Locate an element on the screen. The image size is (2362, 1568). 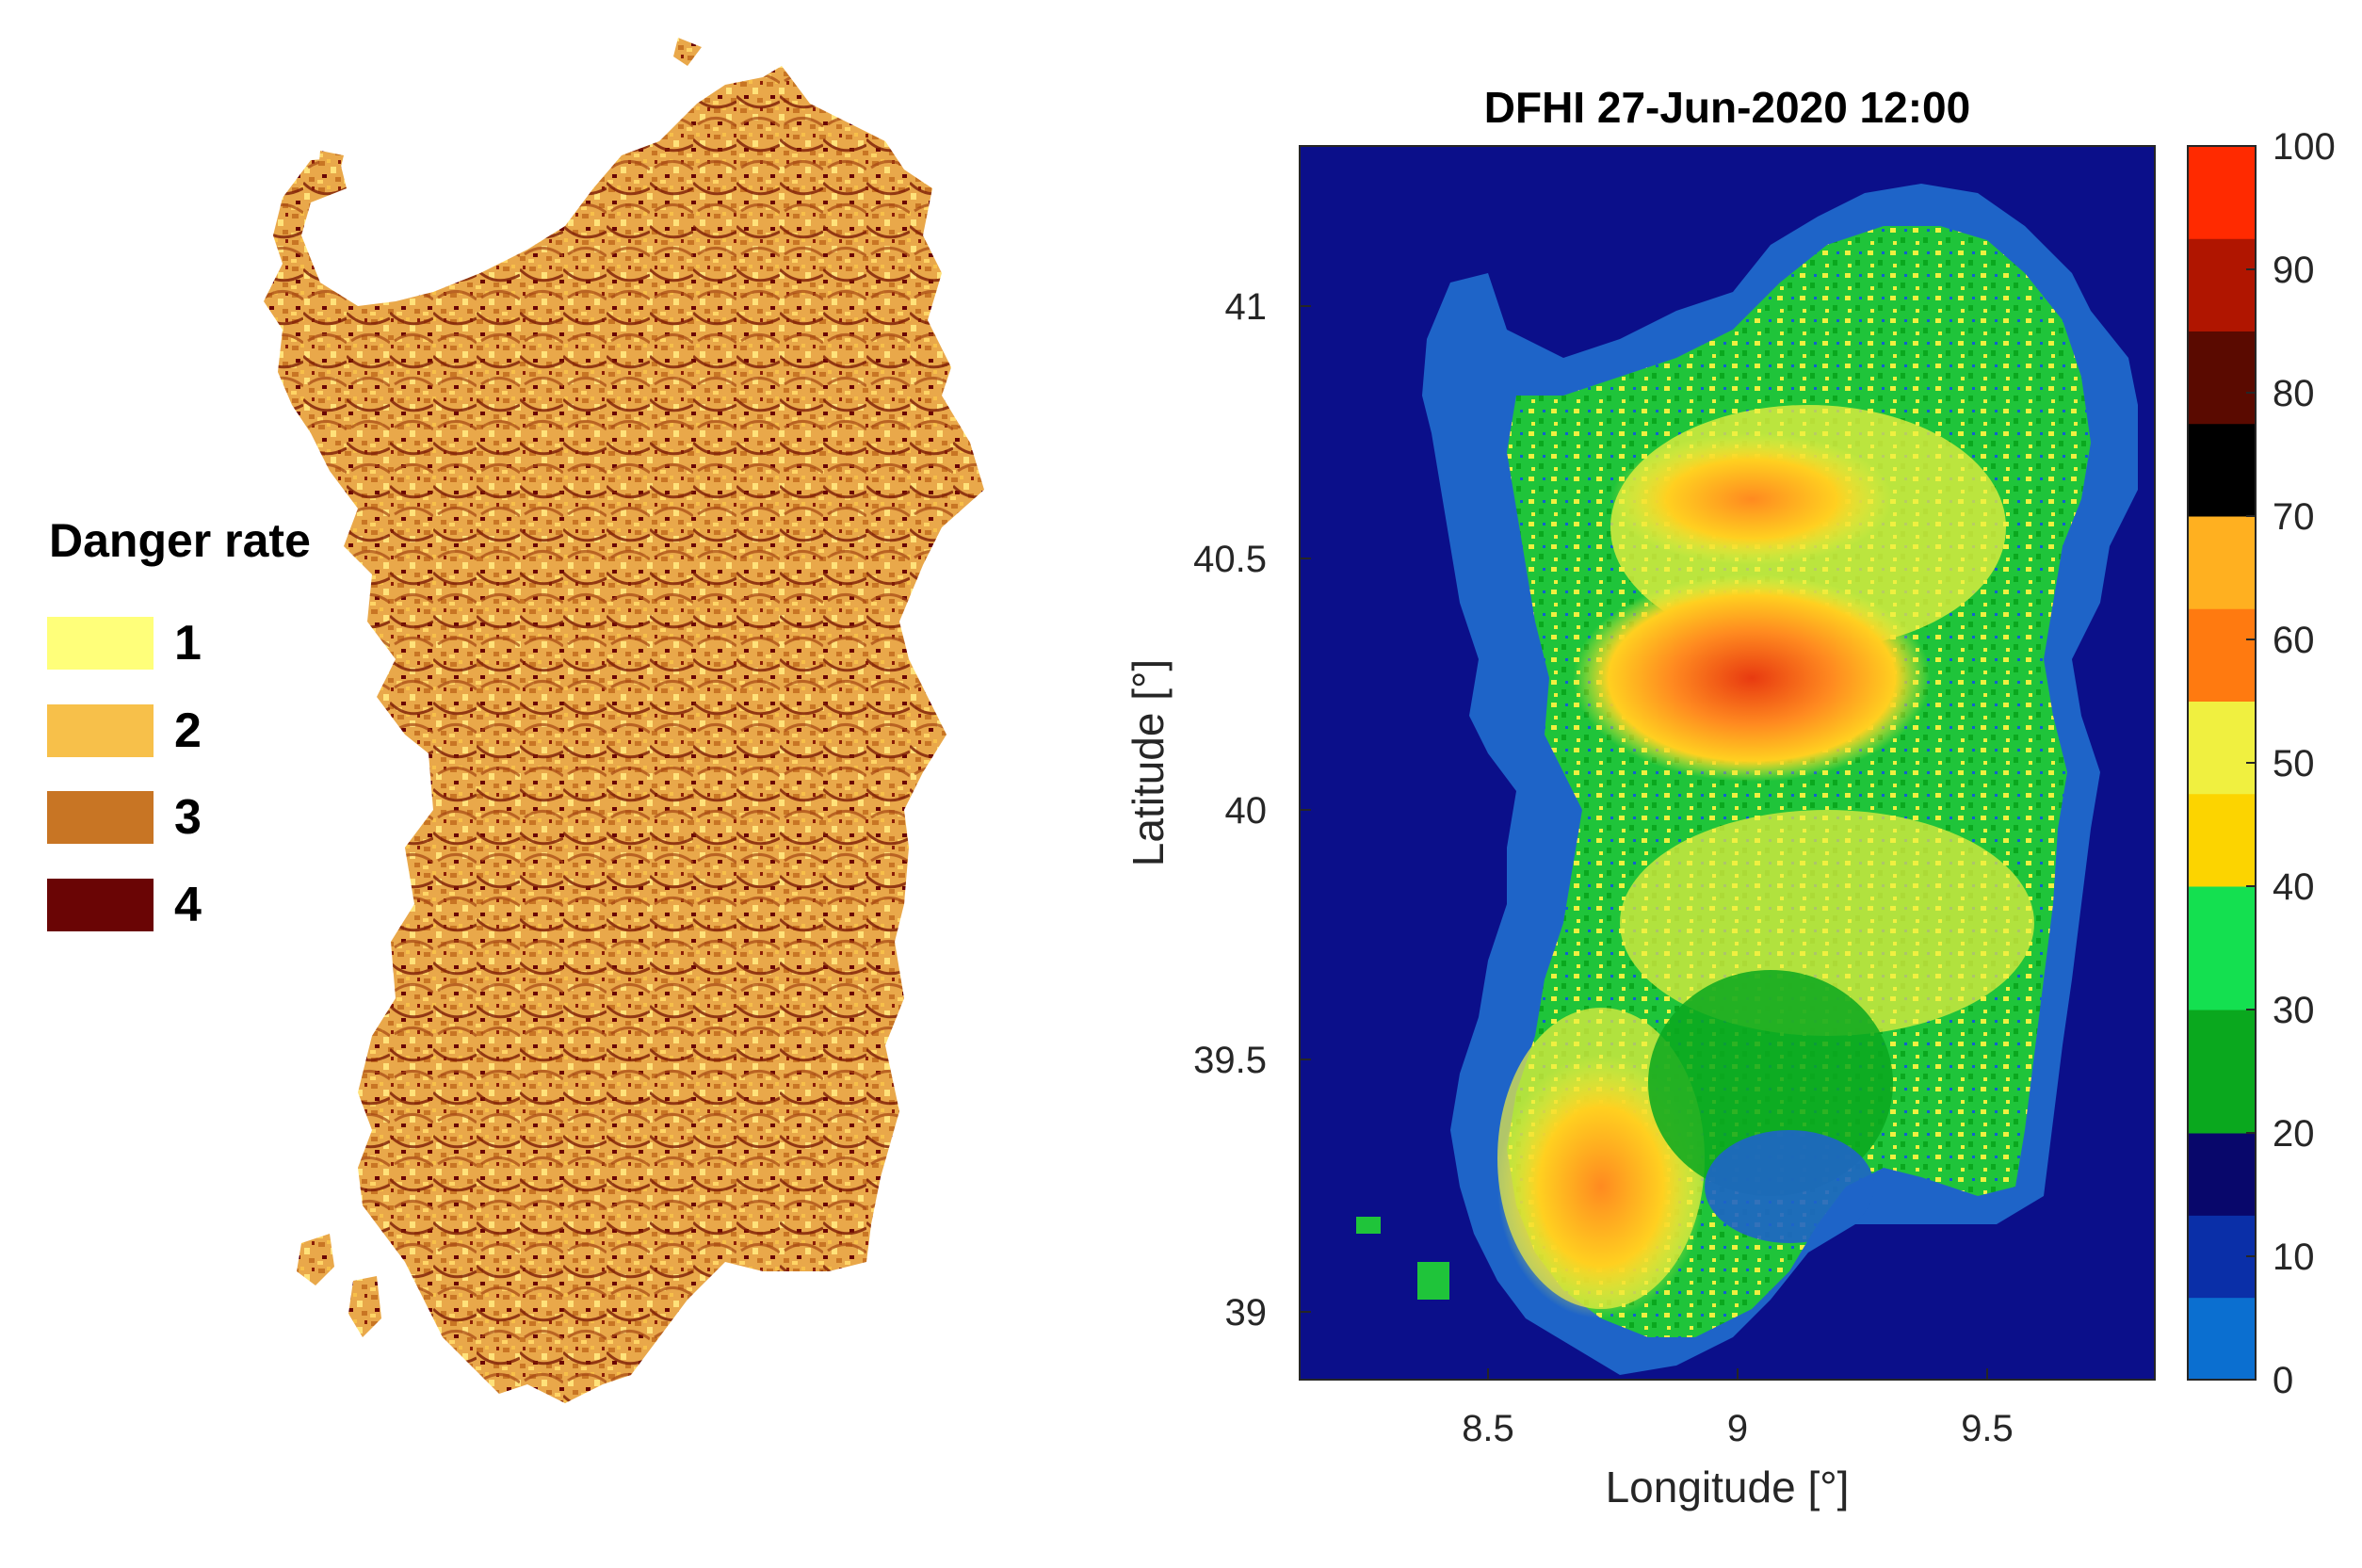
y-tick-label: 39.5 is located at coordinates (1230, 1060).